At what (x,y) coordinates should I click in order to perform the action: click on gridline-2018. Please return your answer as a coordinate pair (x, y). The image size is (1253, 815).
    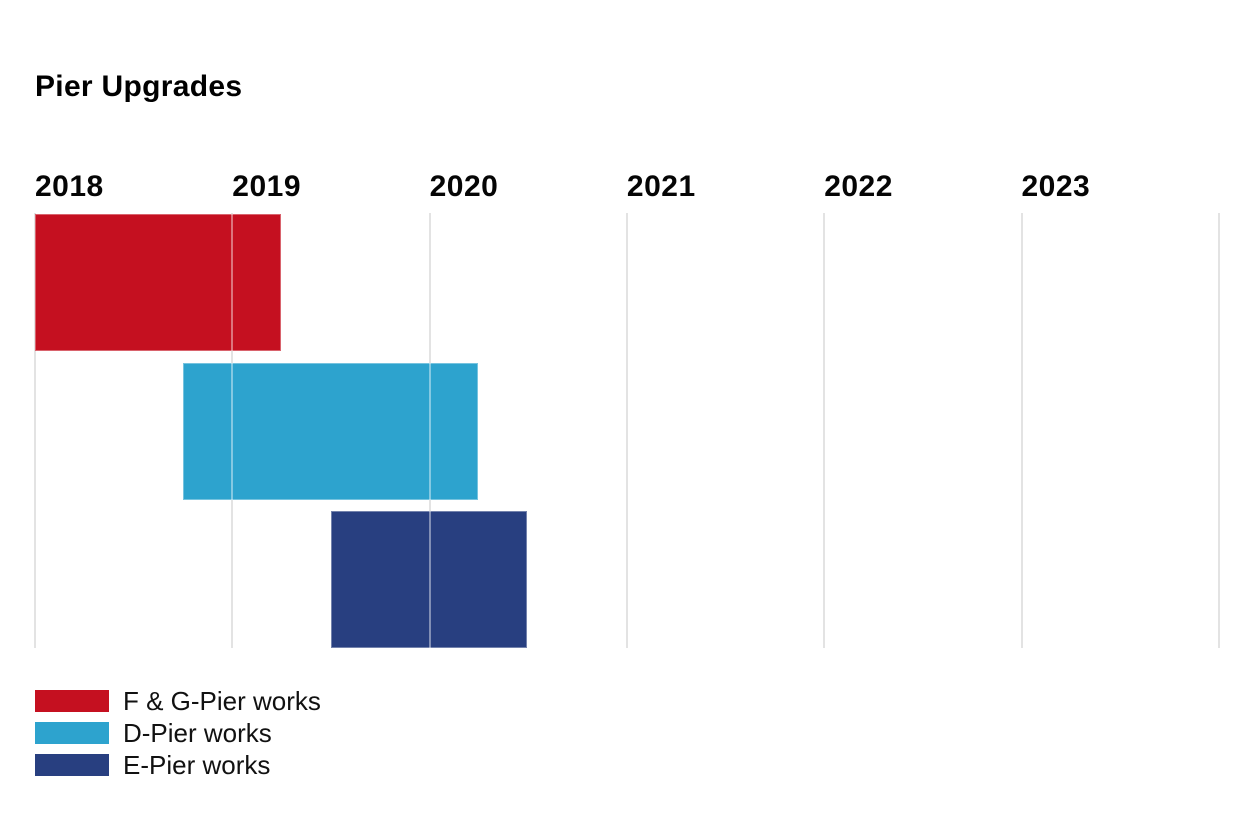
    Looking at the image, I should click on (35, 430).